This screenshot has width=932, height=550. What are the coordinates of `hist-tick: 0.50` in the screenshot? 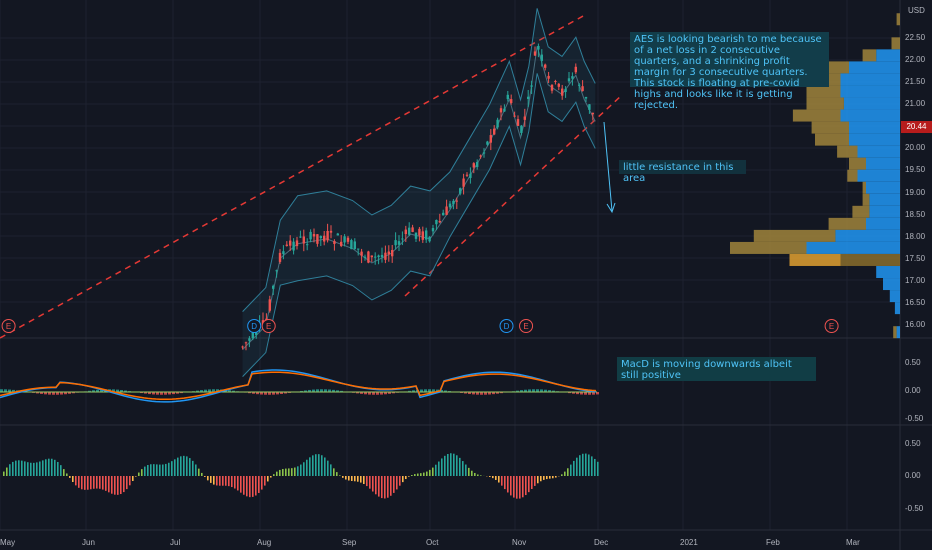 It's located at (913, 443).